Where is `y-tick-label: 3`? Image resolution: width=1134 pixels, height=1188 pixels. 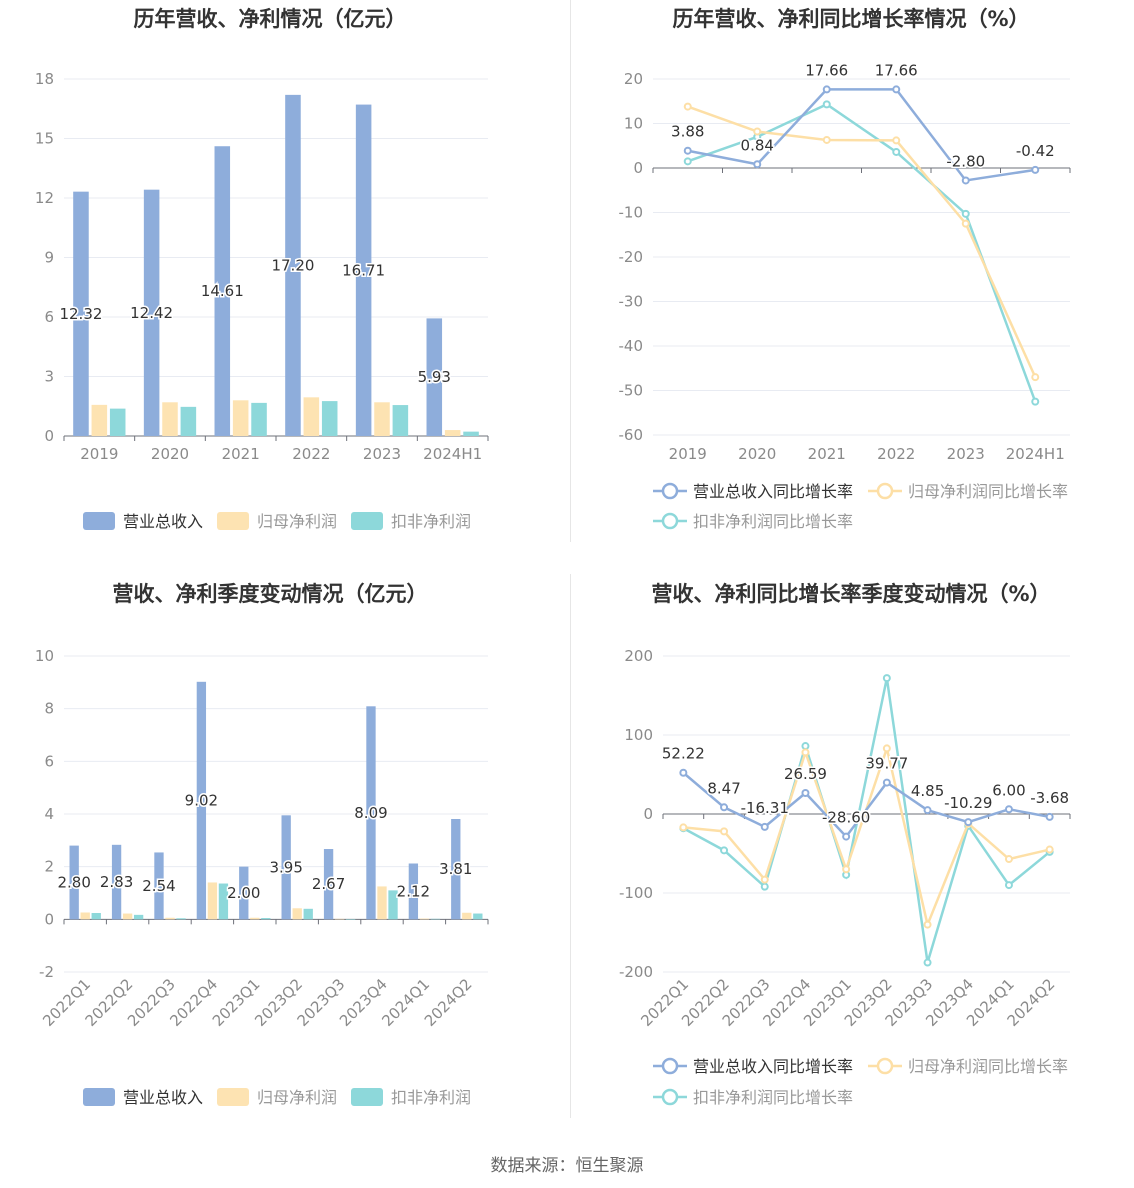
y-tick-label: 3 is located at coordinates (49, 377).